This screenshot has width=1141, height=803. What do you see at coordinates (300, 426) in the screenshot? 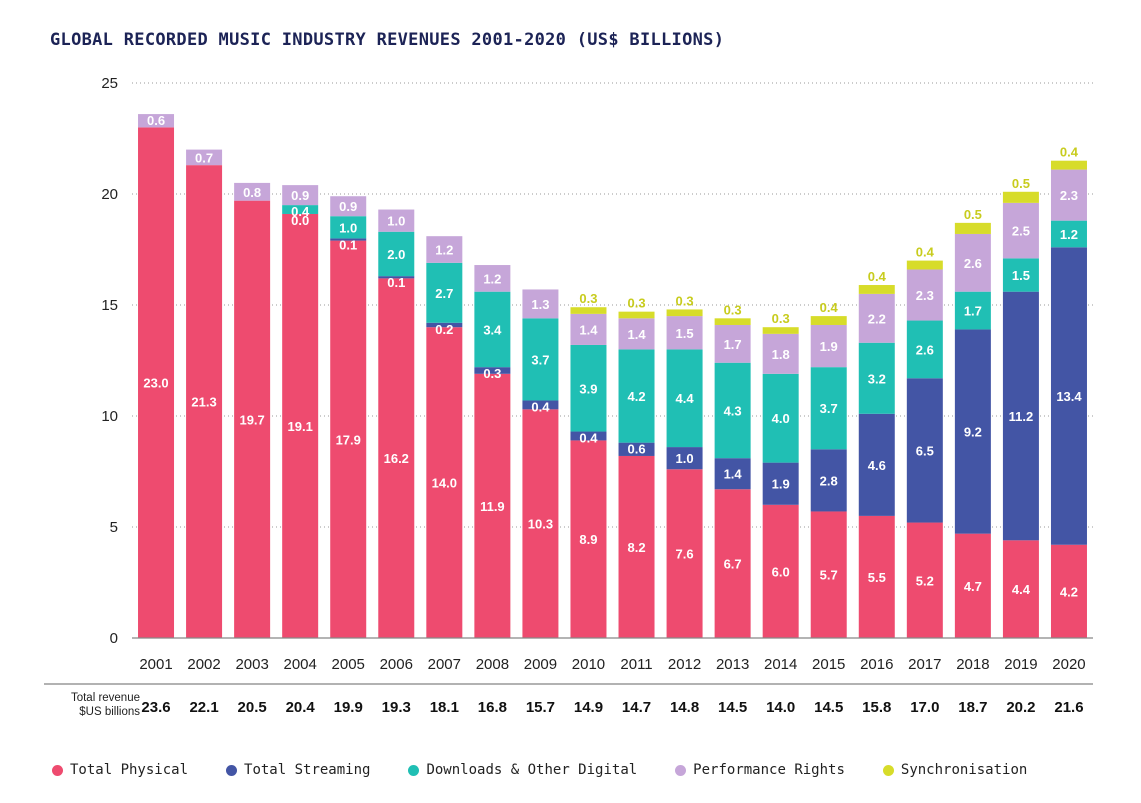
I see `data-label: 19.1` at bounding box center [300, 426].